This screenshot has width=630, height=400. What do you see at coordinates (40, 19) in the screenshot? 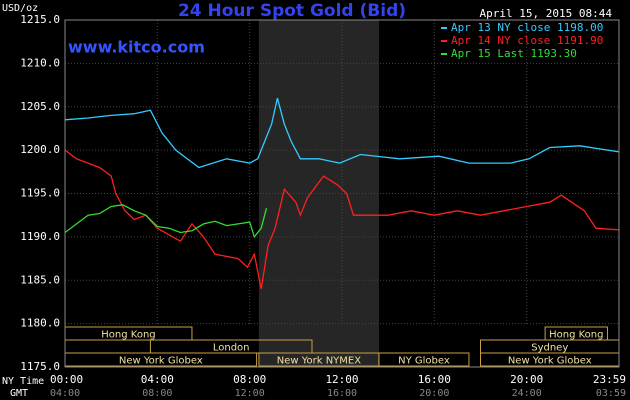
I see `y-tick-label: 1215.0` at bounding box center [40, 19].